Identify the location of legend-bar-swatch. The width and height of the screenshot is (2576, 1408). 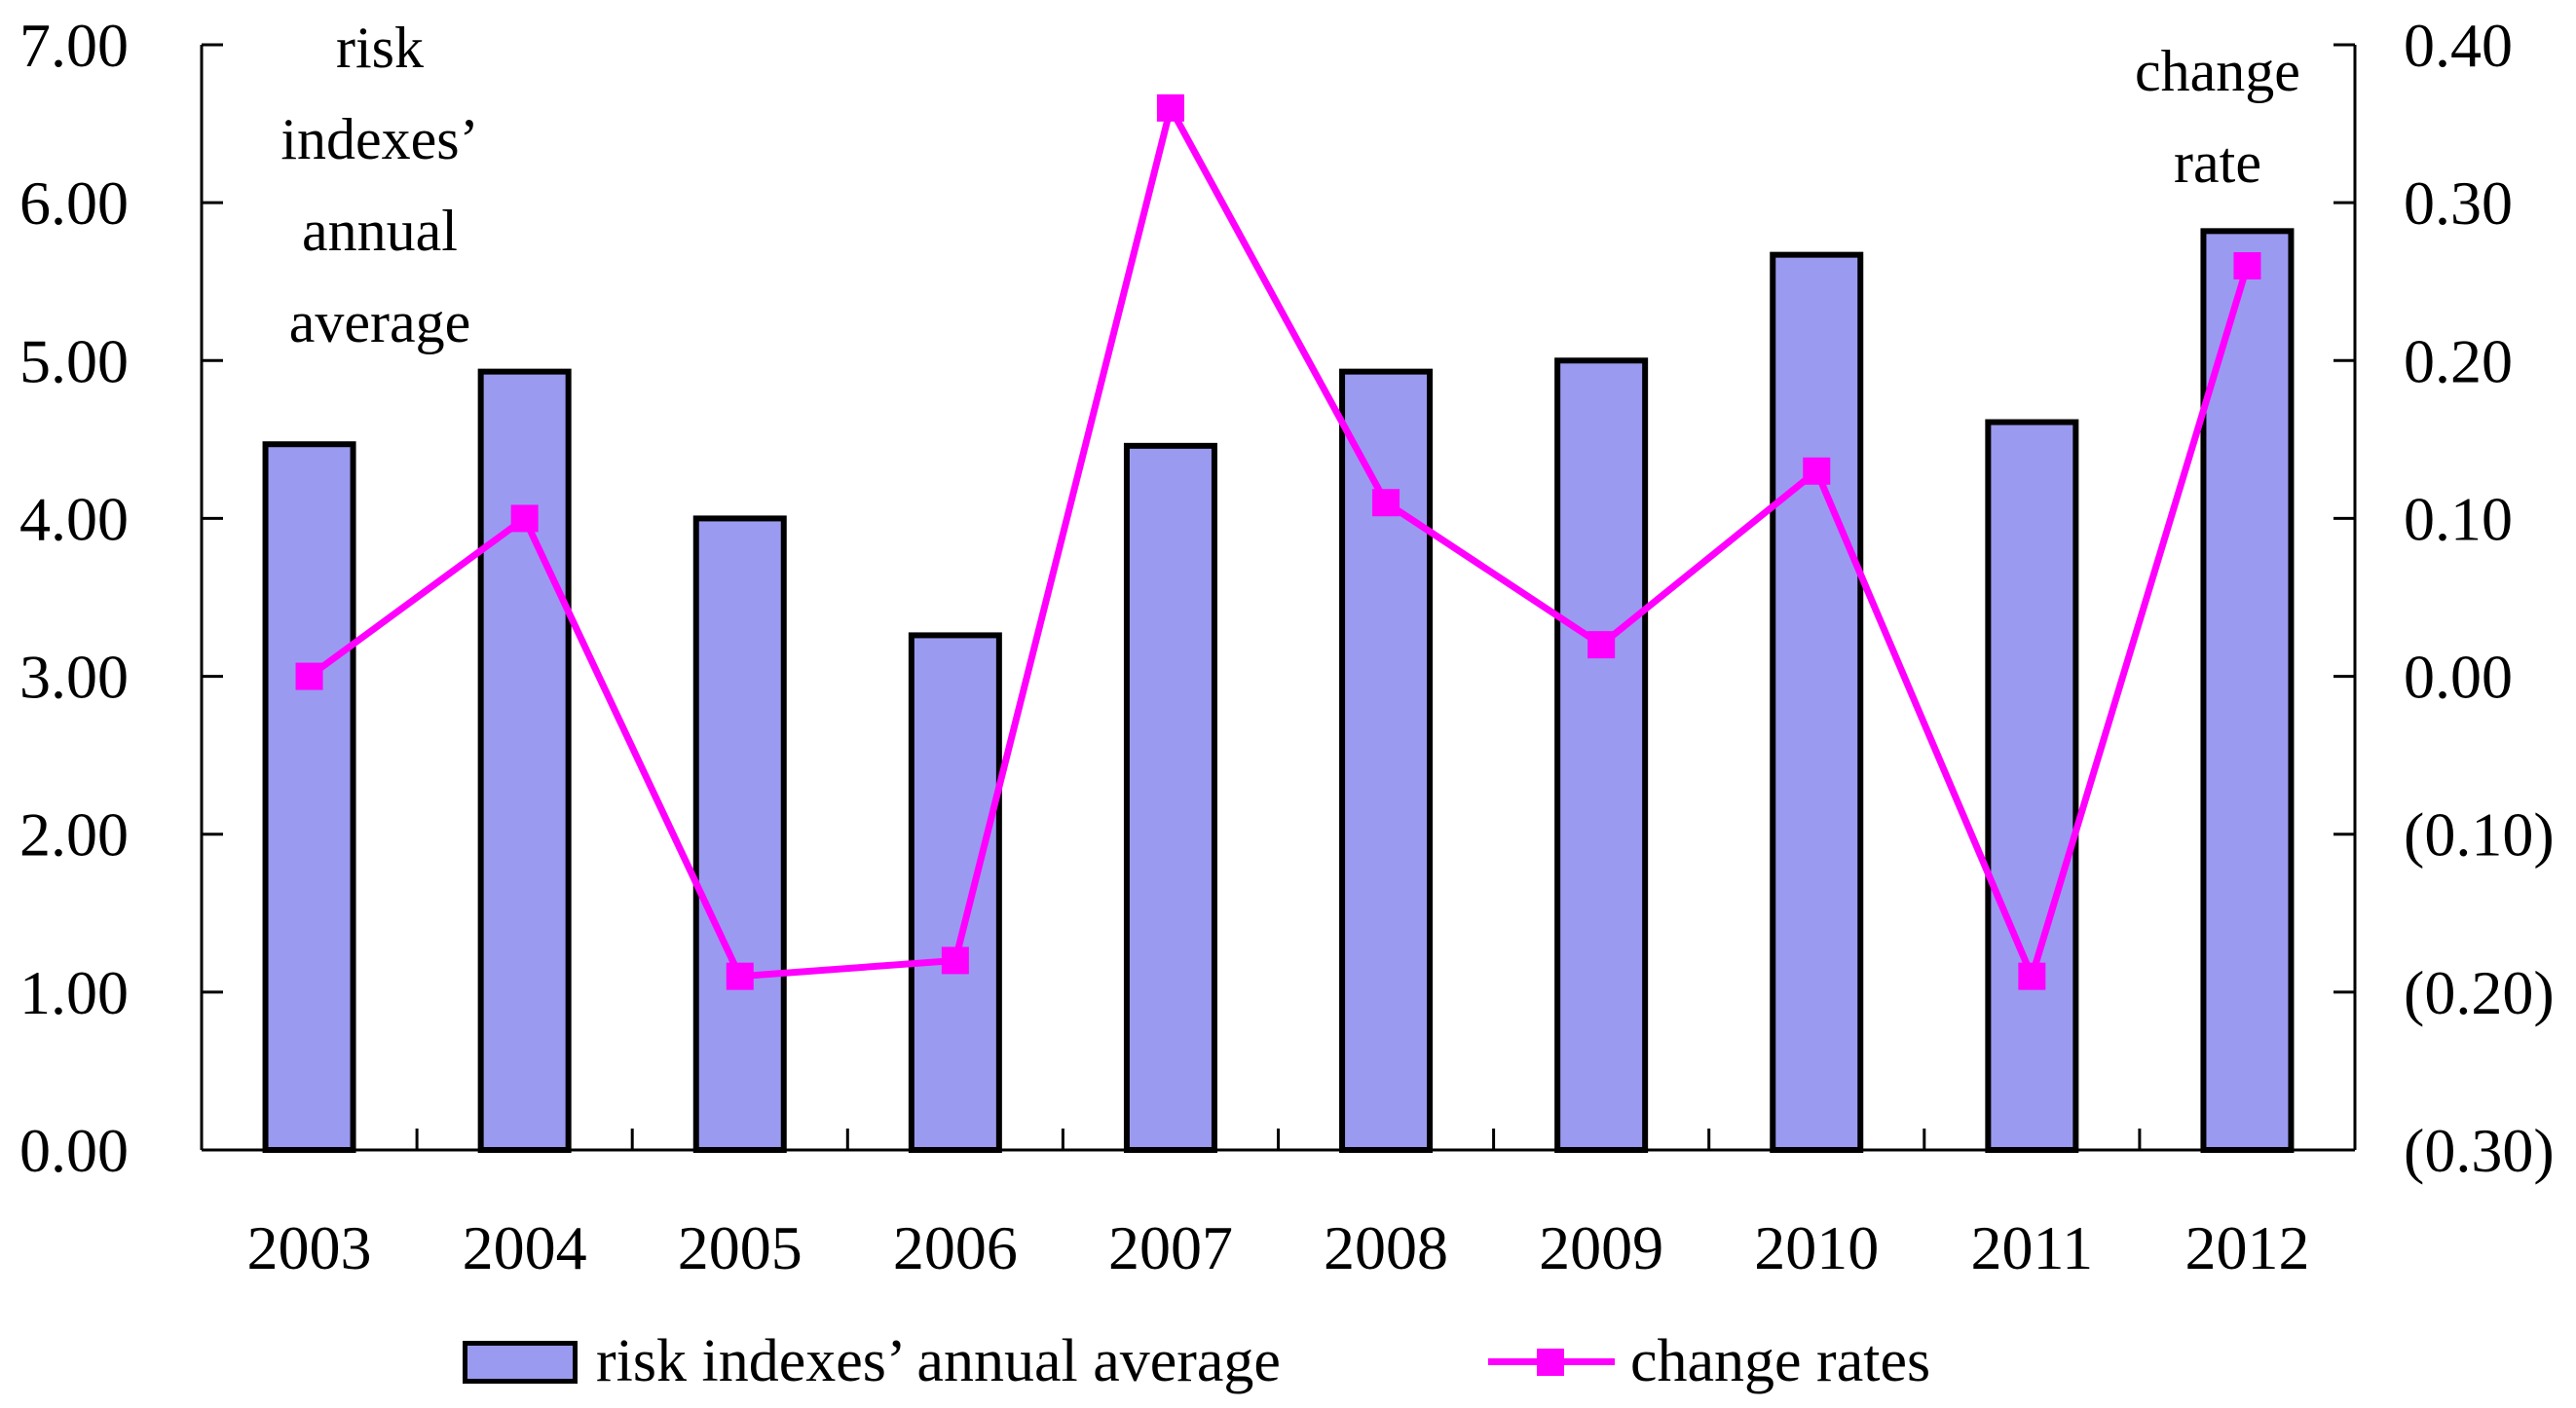
(520, 1363).